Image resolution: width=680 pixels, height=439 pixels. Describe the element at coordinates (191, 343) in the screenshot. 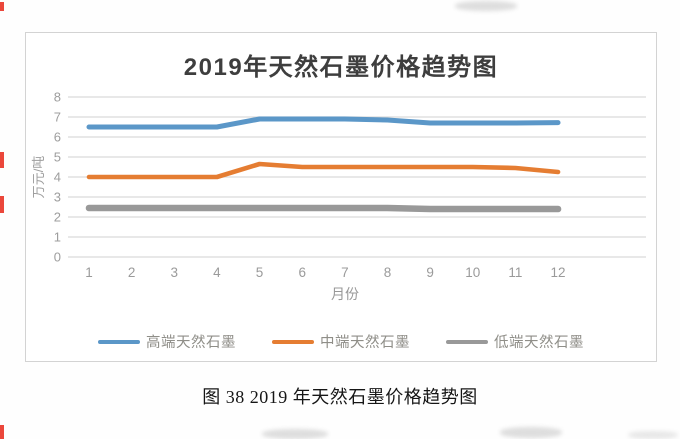

I see `legend-label: 高端天然石墨` at that location.